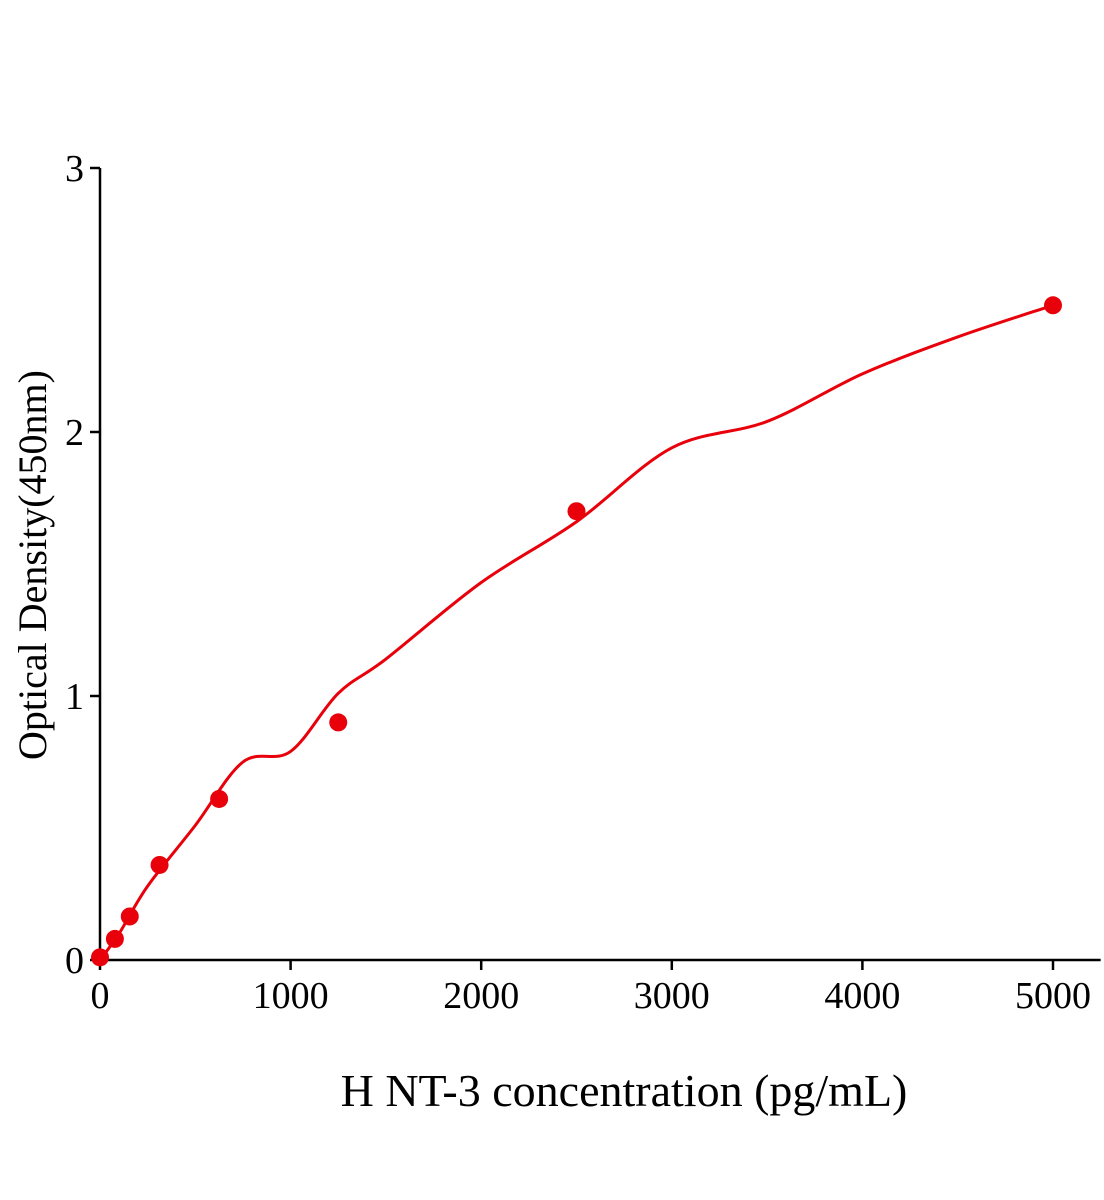  I want to click on x-tick-label: 1000, so click(291, 996).